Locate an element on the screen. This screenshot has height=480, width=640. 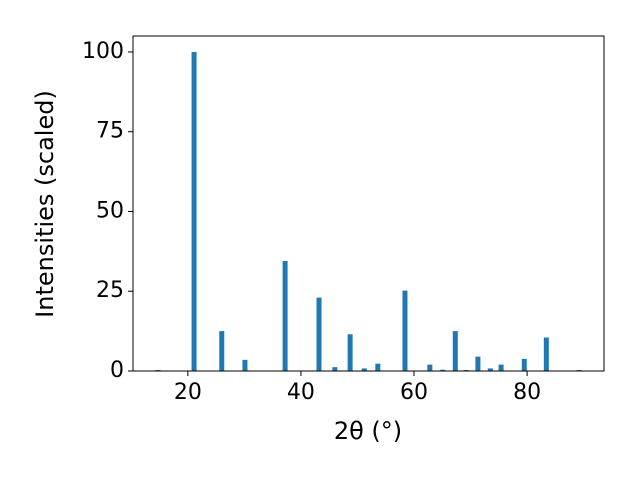
y-axis-title: Intensities (scaled) is located at coordinates (45, 204).